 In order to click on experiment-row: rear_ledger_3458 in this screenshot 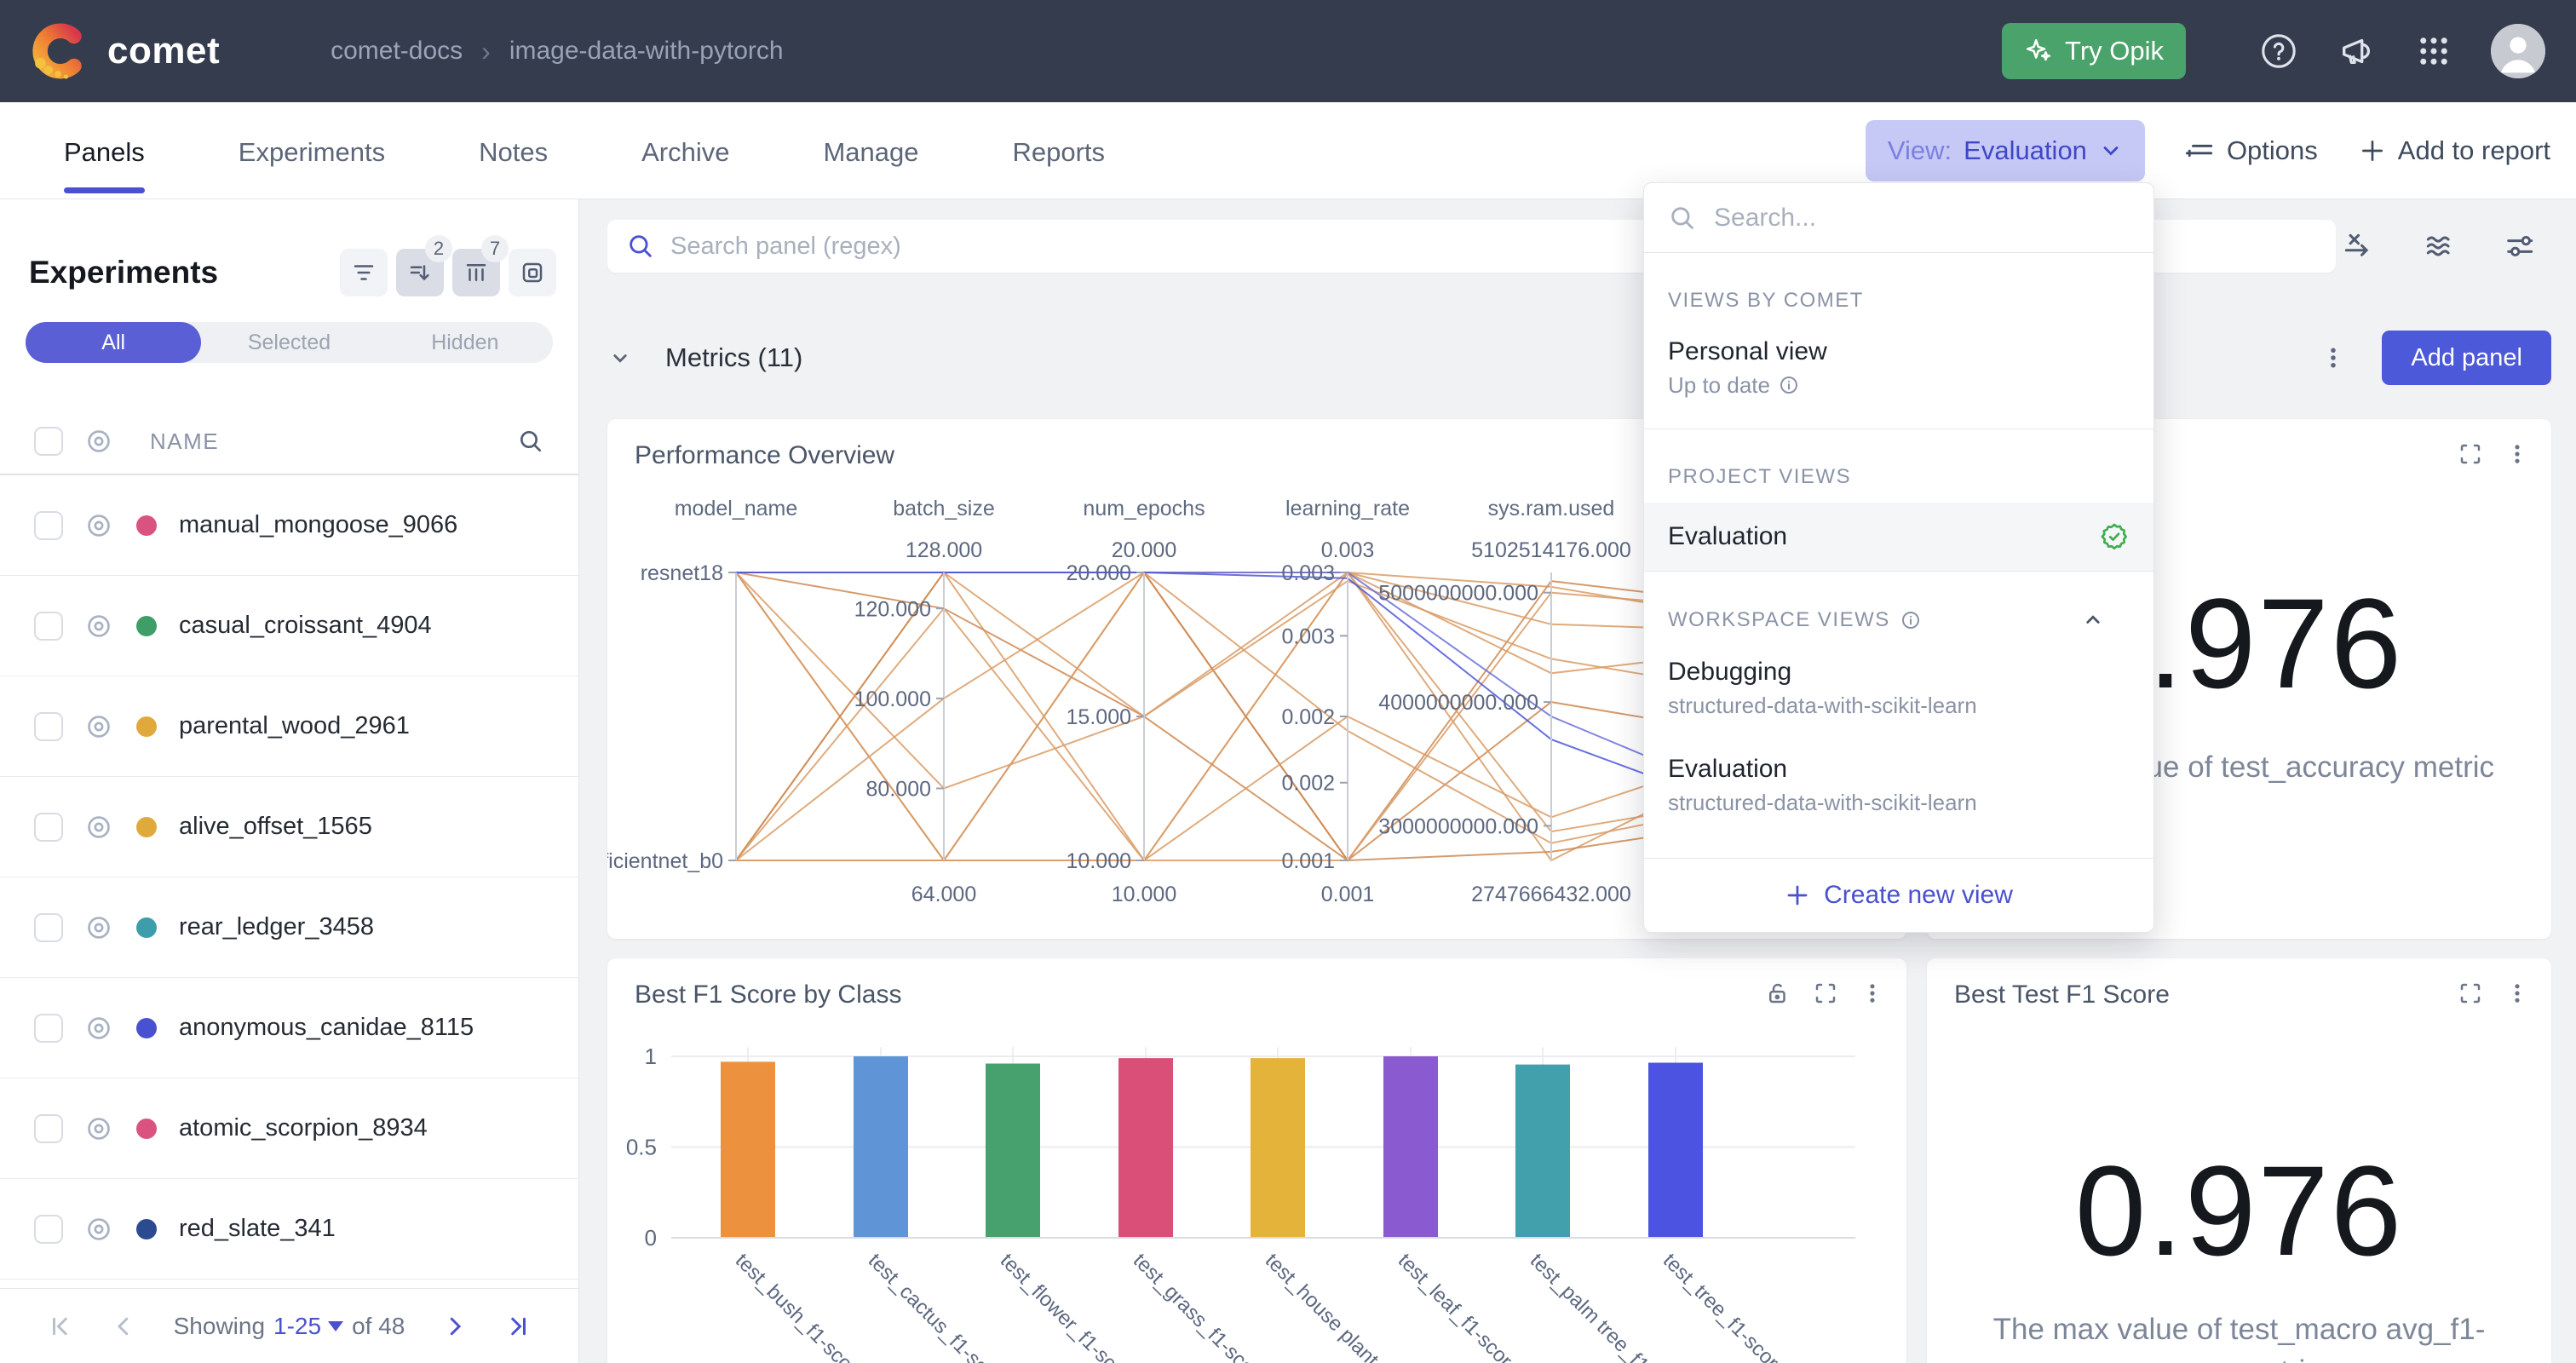, I will do `click(289, 928)`.